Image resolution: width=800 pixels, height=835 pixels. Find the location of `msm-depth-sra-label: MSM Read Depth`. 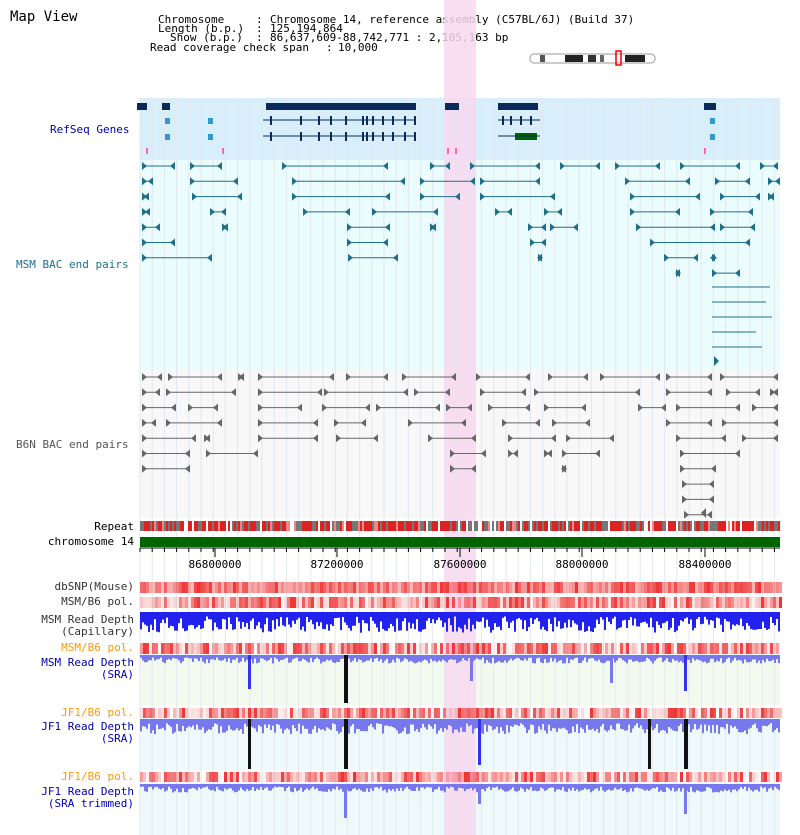

msm-depth-sra-label: MSM Read Depth is located at coordinates (87, 662).